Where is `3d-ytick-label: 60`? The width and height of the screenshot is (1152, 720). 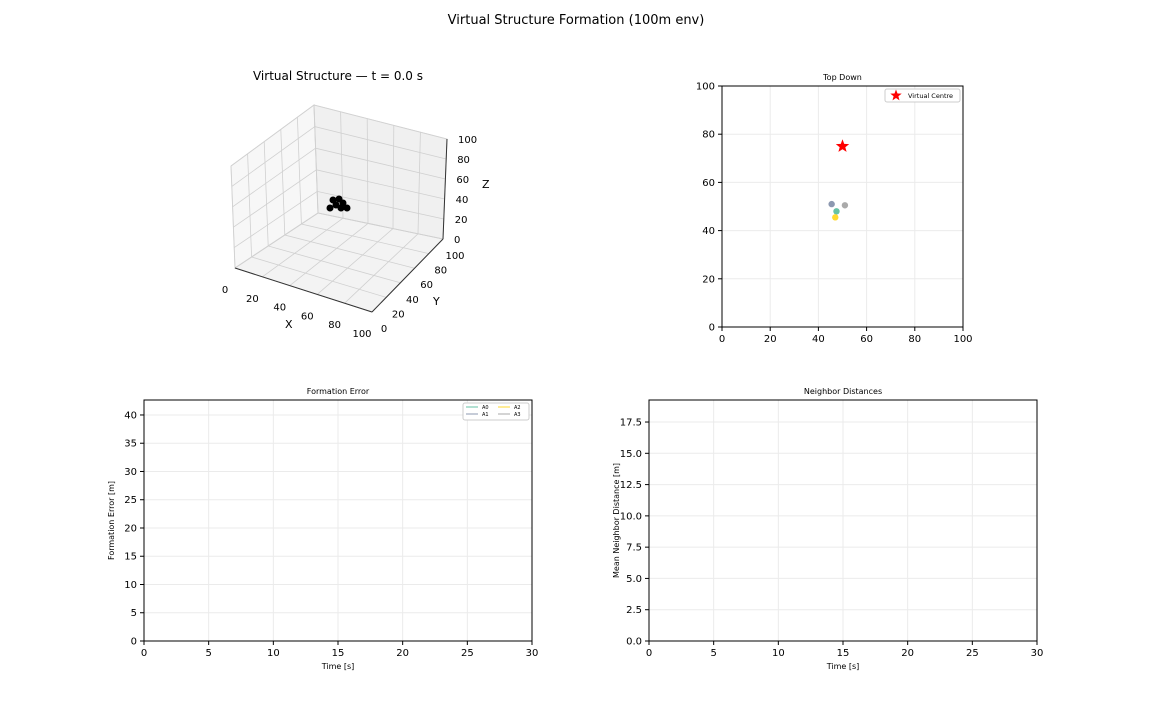
3d-ytick-label: 60 is located at coordinates (426, 285).